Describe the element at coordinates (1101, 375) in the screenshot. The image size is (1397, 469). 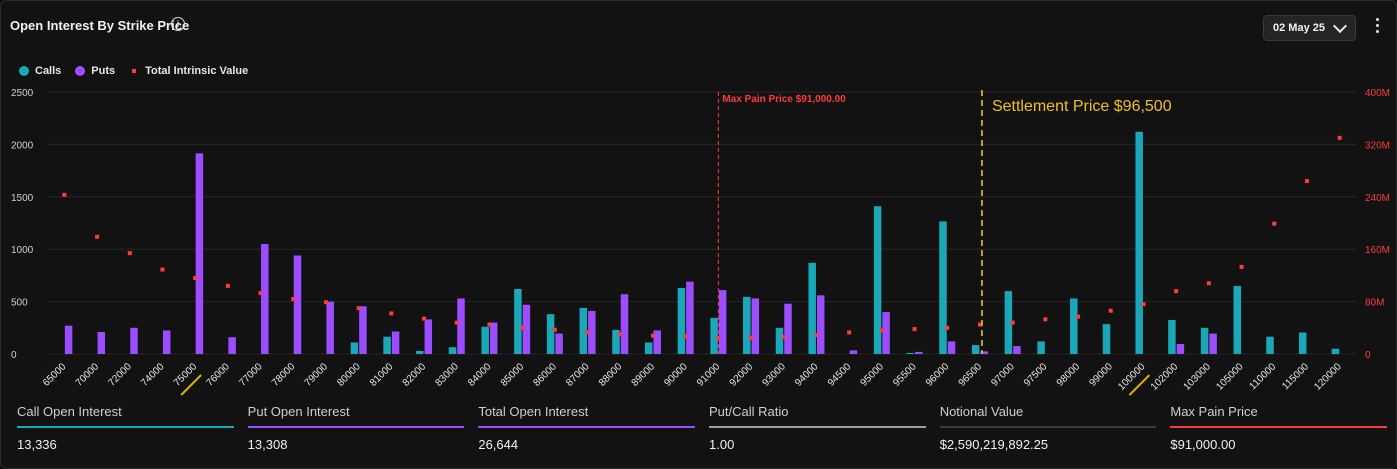
I see `x-tick-label: 99000` at that location.